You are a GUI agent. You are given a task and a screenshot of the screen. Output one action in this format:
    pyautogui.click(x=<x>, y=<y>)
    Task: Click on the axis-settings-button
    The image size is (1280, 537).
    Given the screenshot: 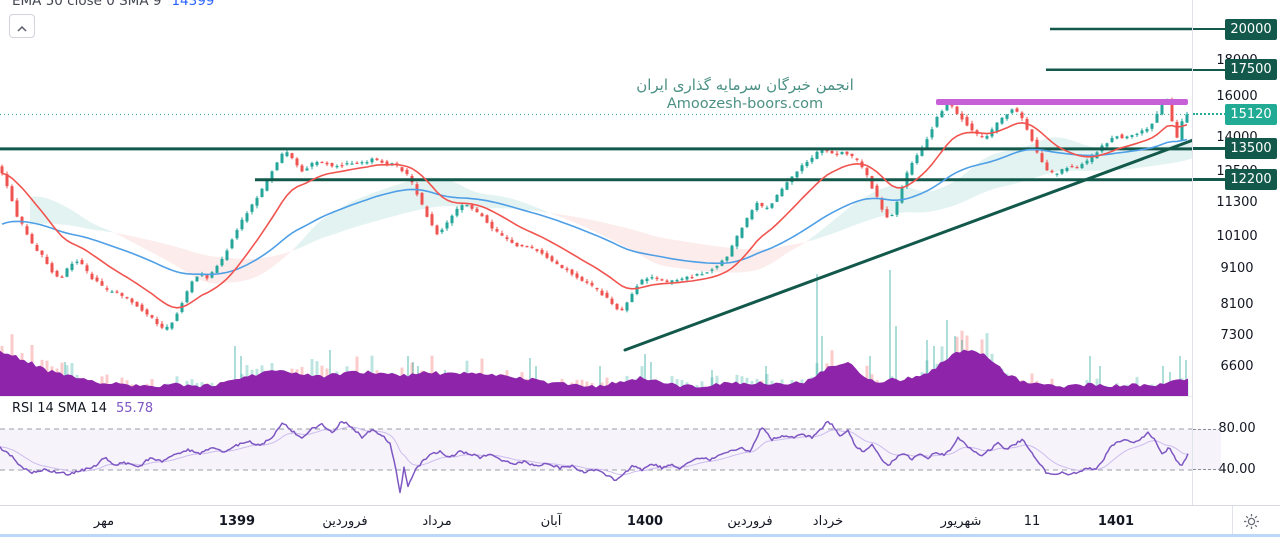 What is the action you would take?
    pyautogui.click(x=1251, y=523)
    